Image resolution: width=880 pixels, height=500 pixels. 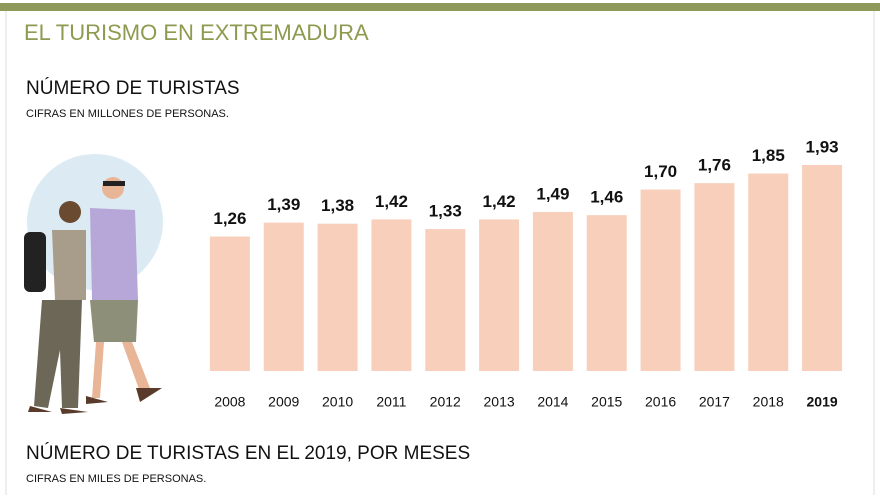 I want to click on value-label: 1,93, so click(x=822, y=146).